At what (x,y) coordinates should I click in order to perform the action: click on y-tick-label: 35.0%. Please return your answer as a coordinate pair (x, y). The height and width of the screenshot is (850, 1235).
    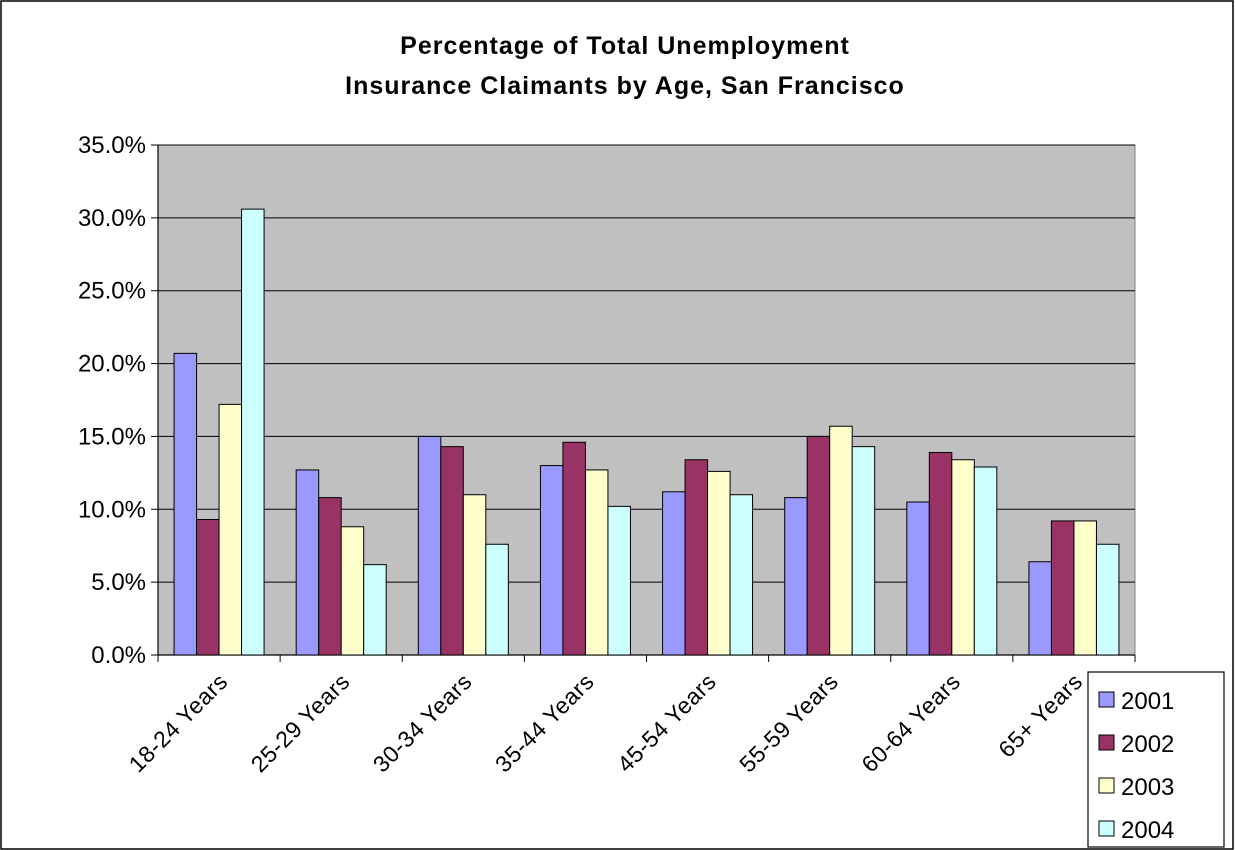
    Looking at the image, I should click on (112, 145).